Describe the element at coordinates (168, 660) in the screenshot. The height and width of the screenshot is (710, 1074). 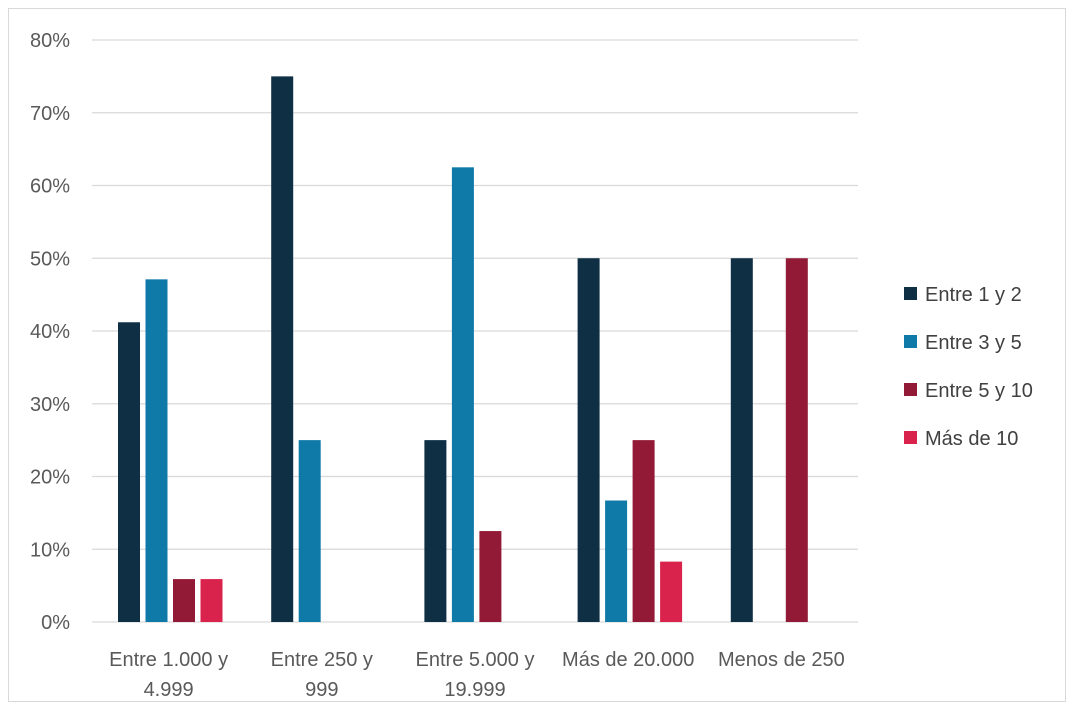
I see `x-tick-label-line: Entre 1.000 y` at that location.